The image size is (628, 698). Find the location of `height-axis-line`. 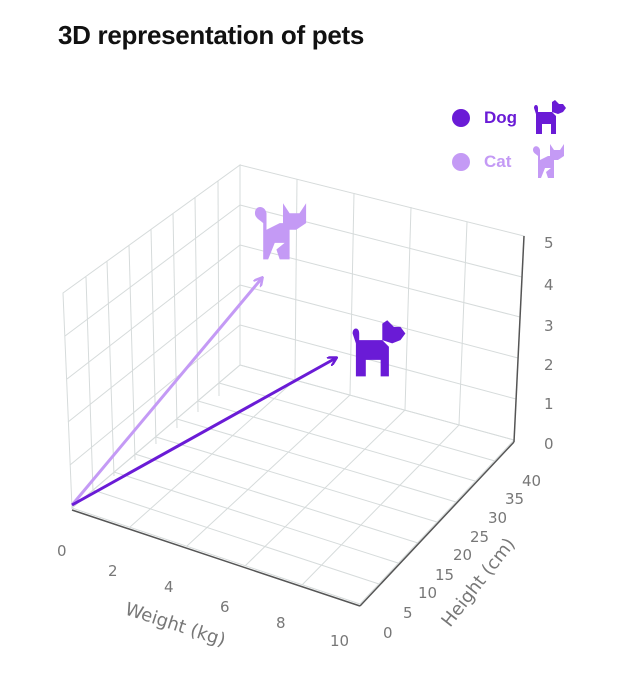

height-axis-line is located at coordinates (437, 524).